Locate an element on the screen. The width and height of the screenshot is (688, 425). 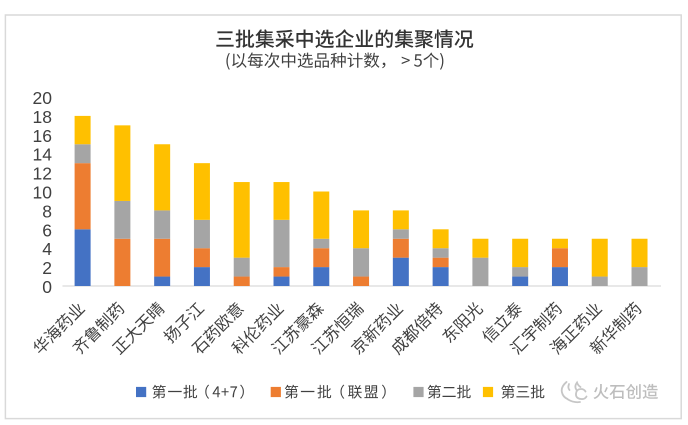
svg-text: 0 is located at coordinates (47, 287).